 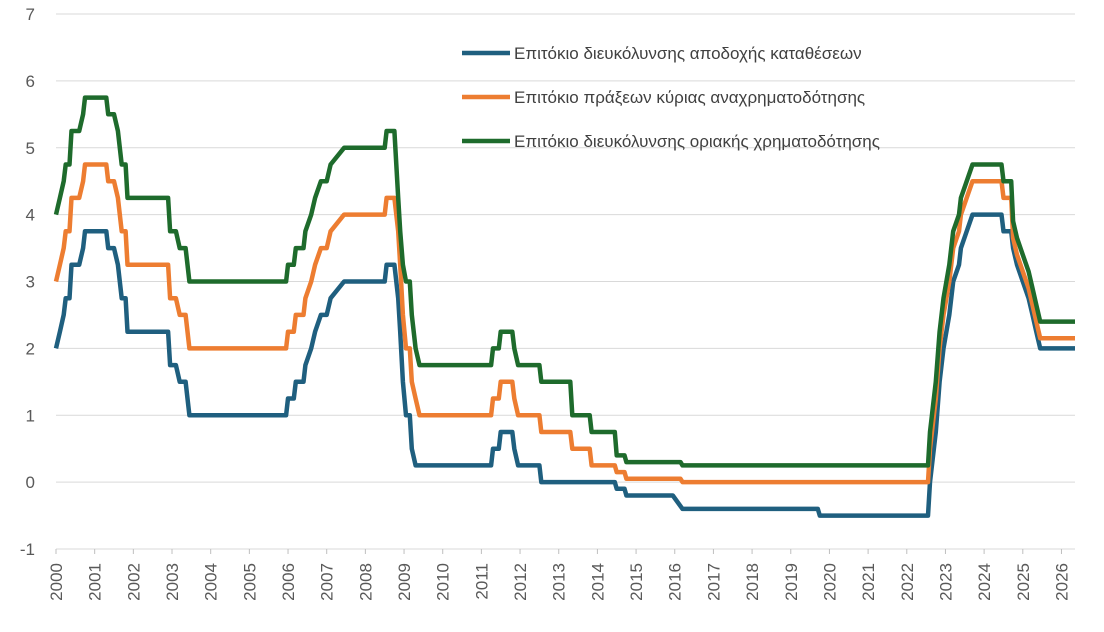 I want to click on x-tick-label: 2025, so click(x=1023, y=582).